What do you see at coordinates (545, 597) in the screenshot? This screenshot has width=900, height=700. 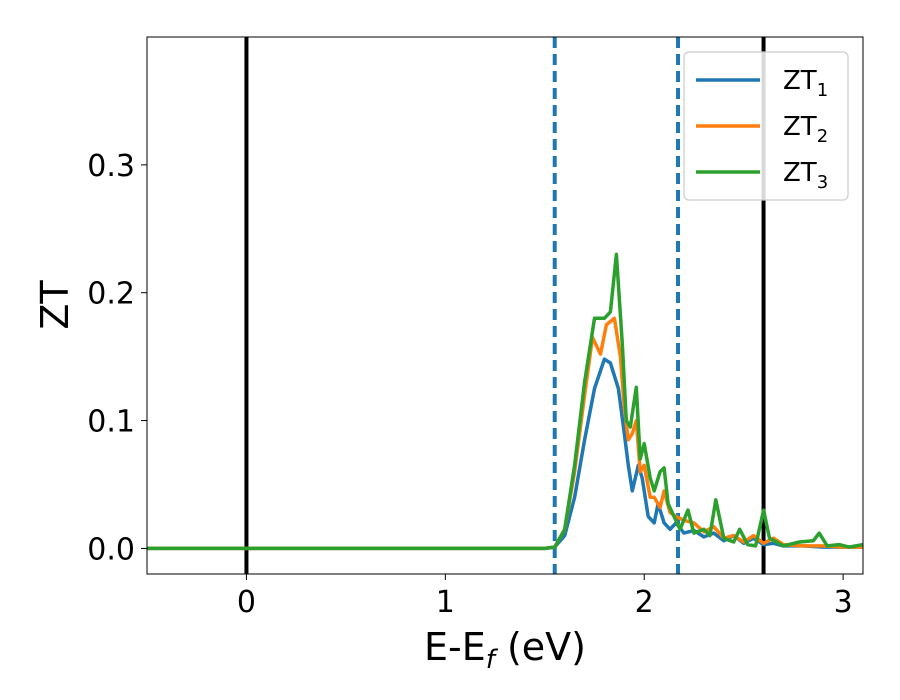 I see `x-axis-ticks: 0 1 2 3` at bounding box center [545, 597].